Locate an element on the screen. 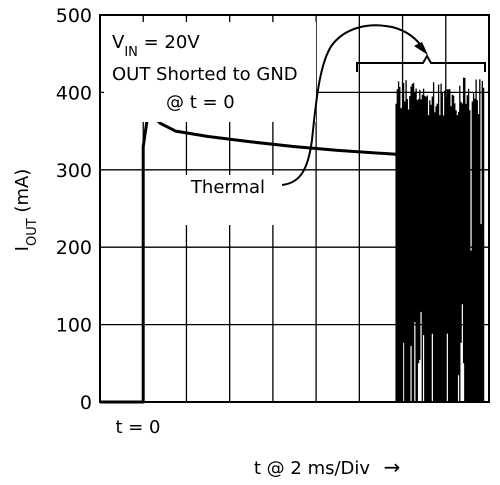 This screenshot has width=500, height=485. y-tick-label: 100 is located at coordinates (74, 326).